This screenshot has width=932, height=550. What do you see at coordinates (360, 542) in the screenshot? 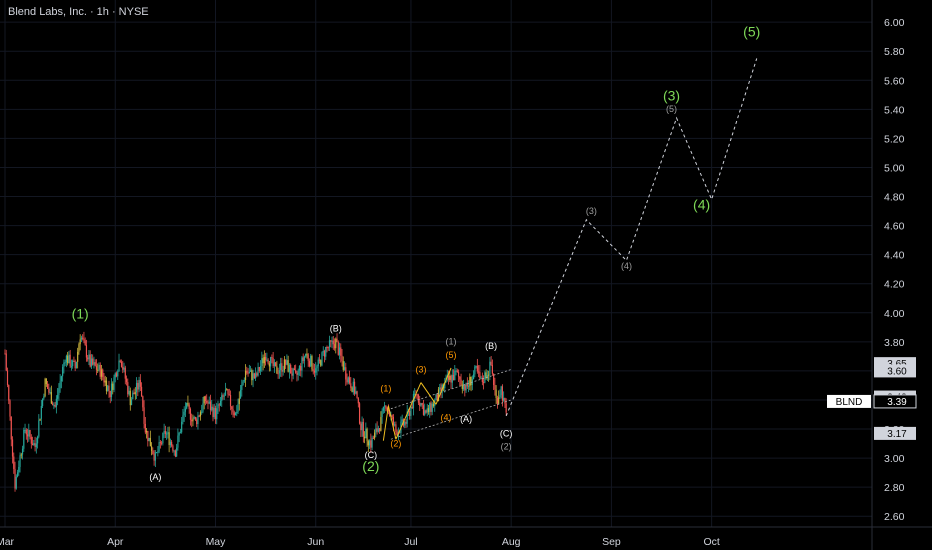
I see `time-axis: Mar Apr May Jun Jul Aug Sep Oct` at bounding box center [360, 542].